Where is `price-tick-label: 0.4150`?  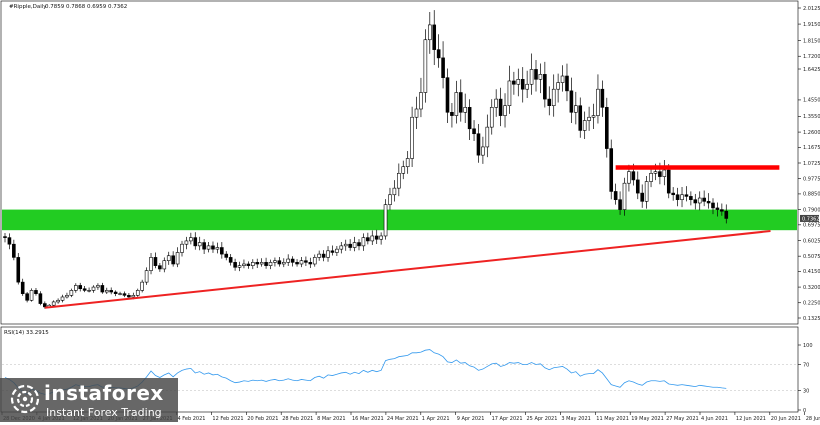
price-tick-label: 0.4150 is located at coordinates (811, 272).